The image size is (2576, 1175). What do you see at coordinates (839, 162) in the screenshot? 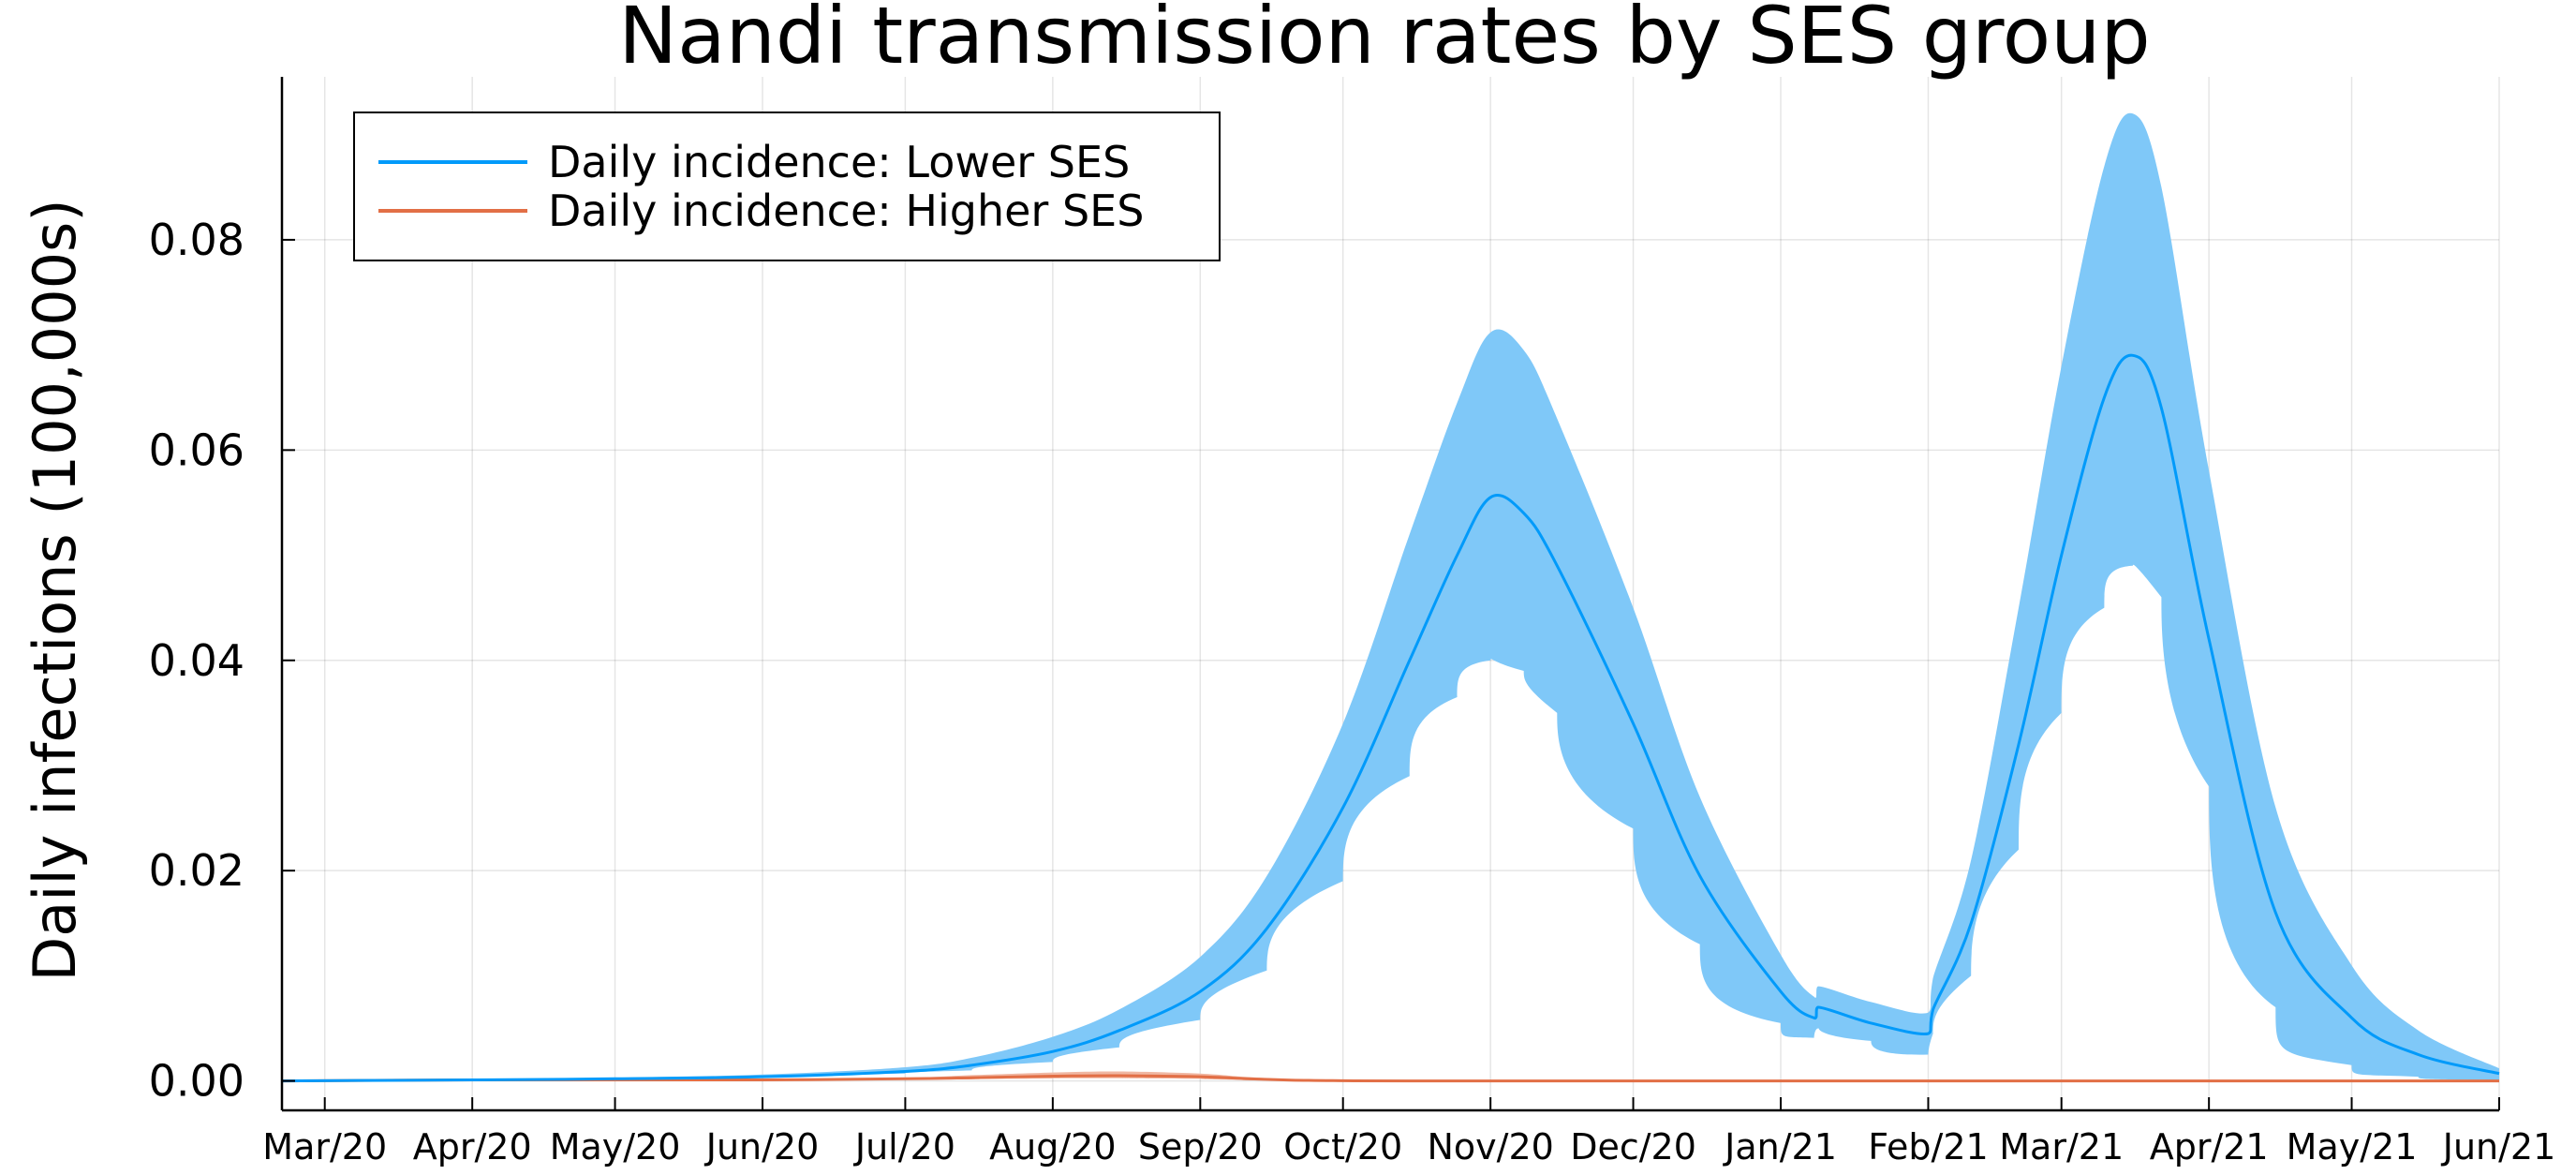
I see `legend-label-lower-ses: Daily incidence: Lower SES` at bounding box center [839, 162].